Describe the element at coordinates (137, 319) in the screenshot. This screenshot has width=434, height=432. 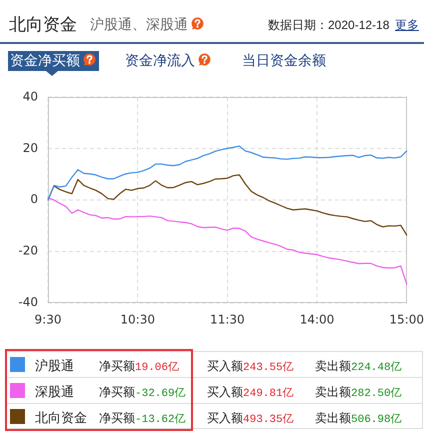
I see `x-tick-label: 10:30` at that location.